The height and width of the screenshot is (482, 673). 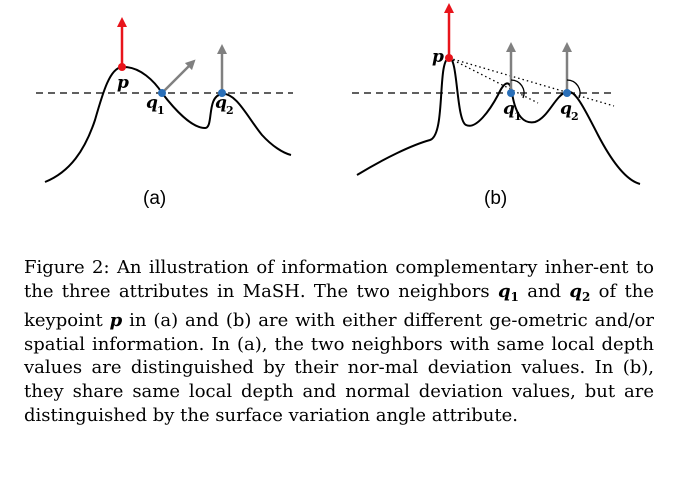 I want to click on caption-q2: q2, so click(x=580, y=292).